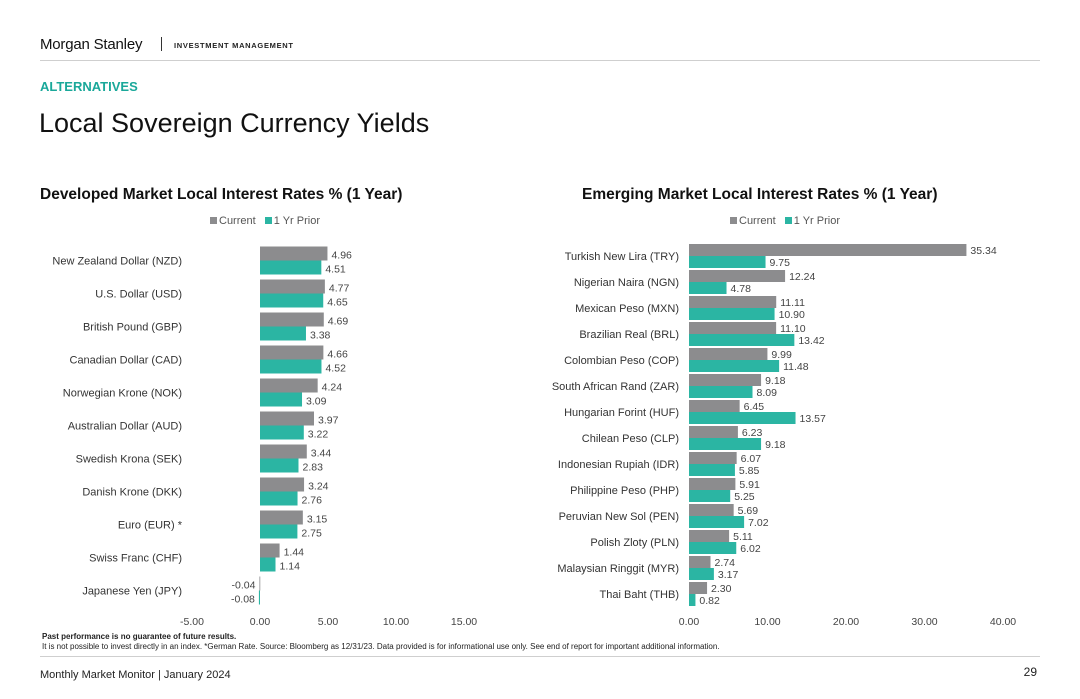  What do you see at coordinates (294, 553) in the screenshot?
I see `data-label-current: 1.44` at bounding box center [294, 553].